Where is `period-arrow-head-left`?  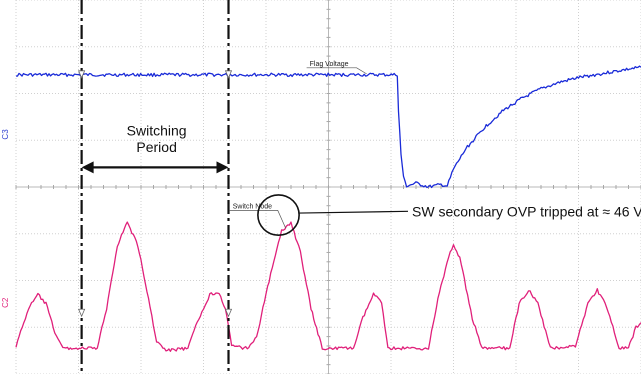
period-arrow-head-left is located at coordinates (87, 167).